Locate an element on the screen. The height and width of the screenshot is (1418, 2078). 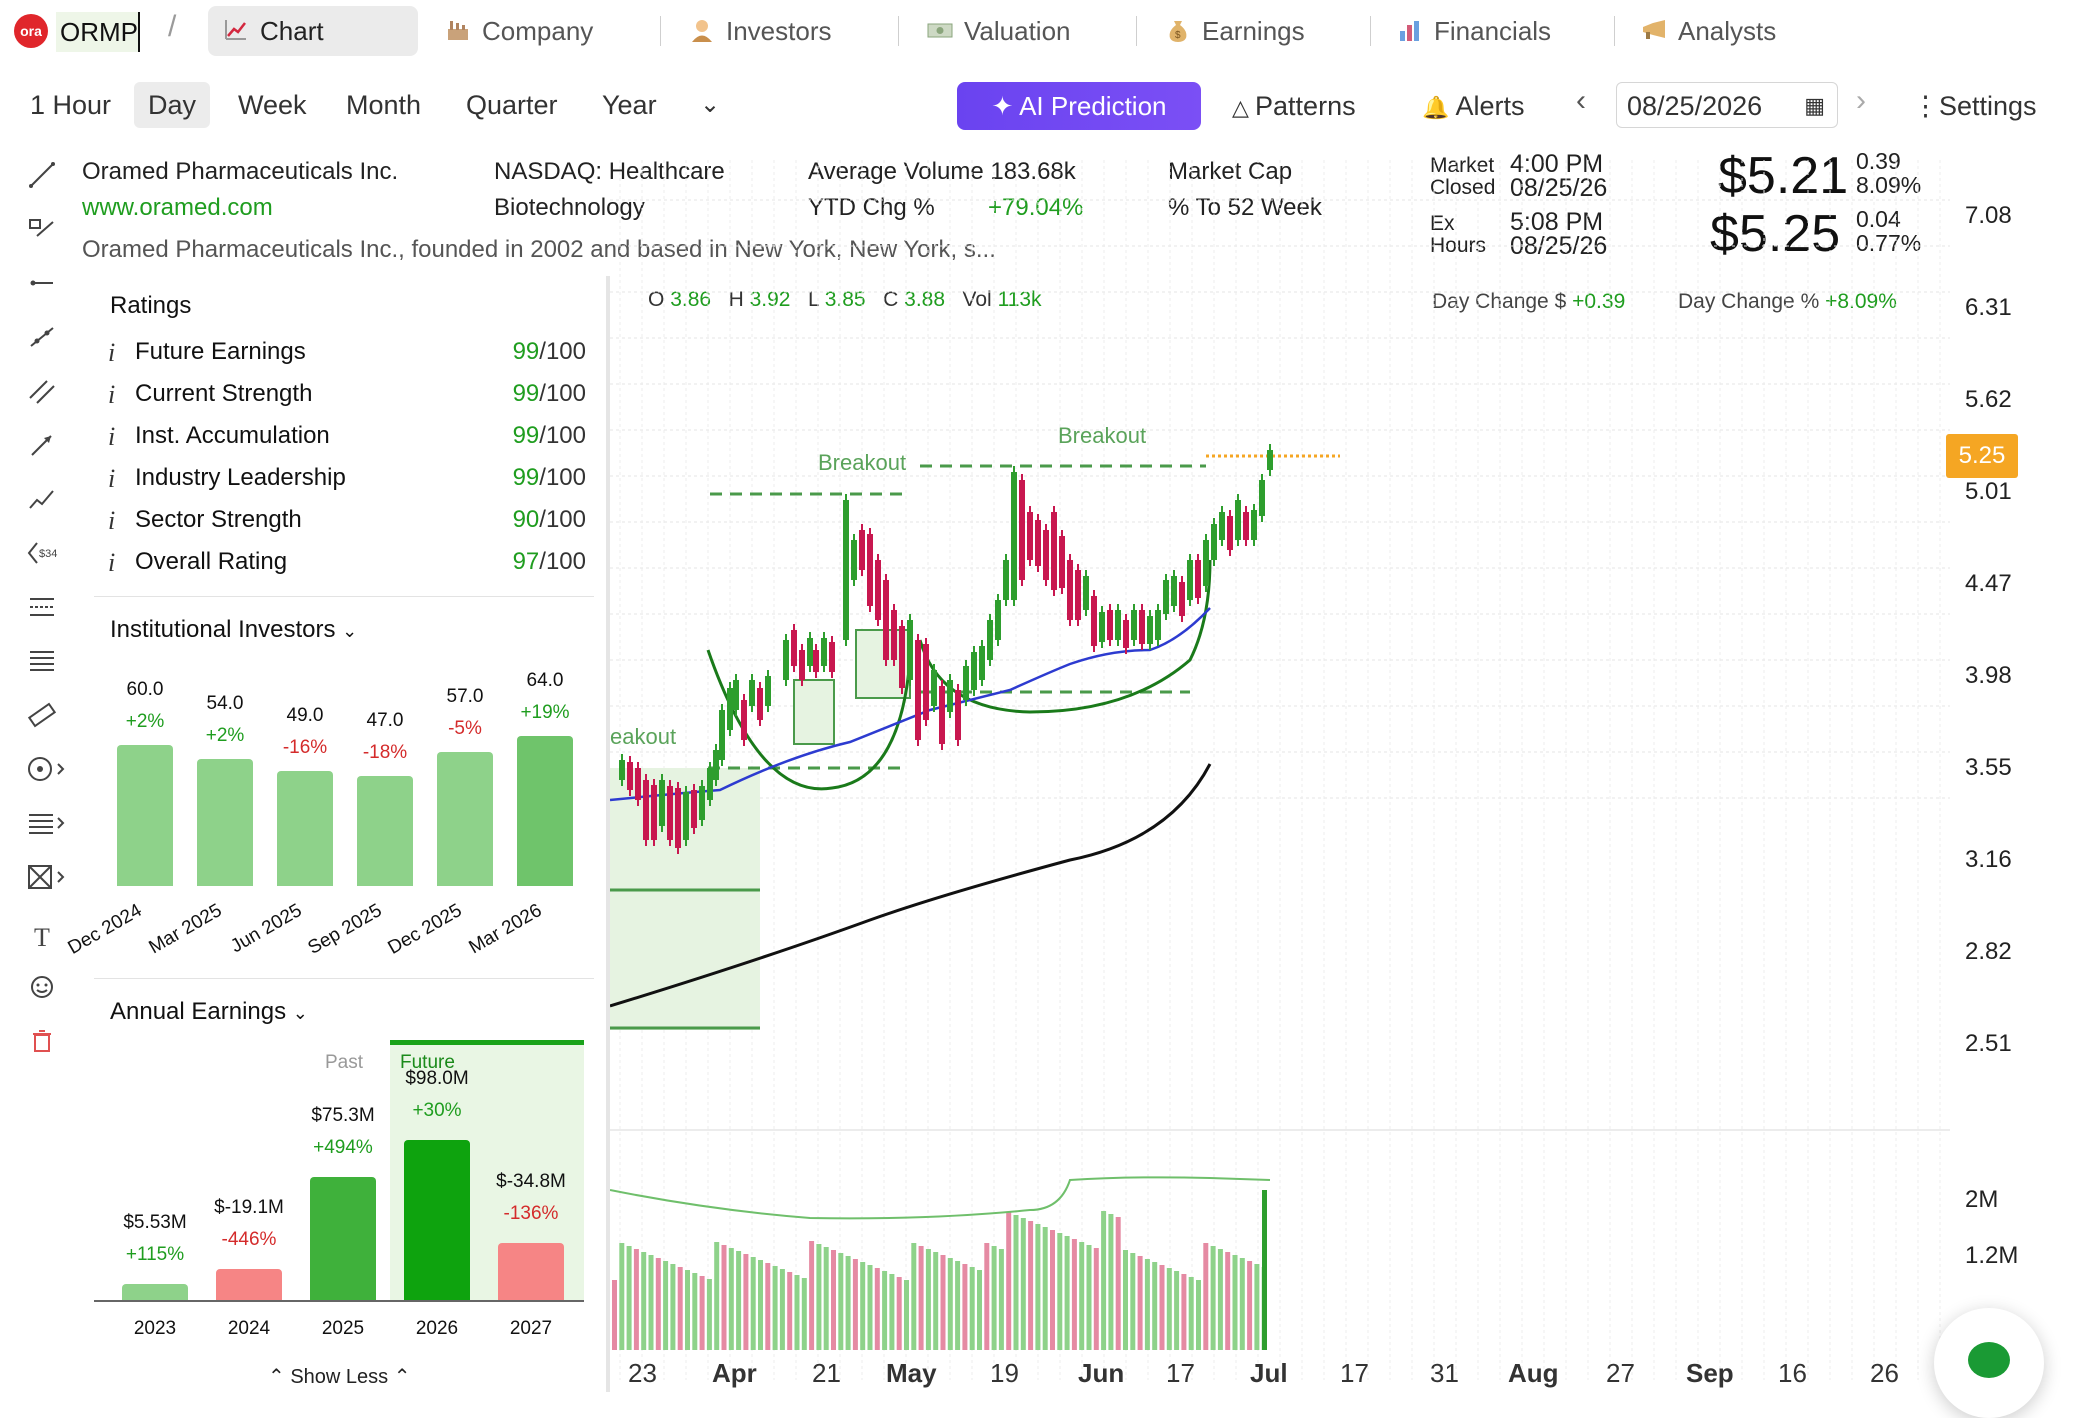
horizontal-line-tool-icon is located at coordinates (42, 288).